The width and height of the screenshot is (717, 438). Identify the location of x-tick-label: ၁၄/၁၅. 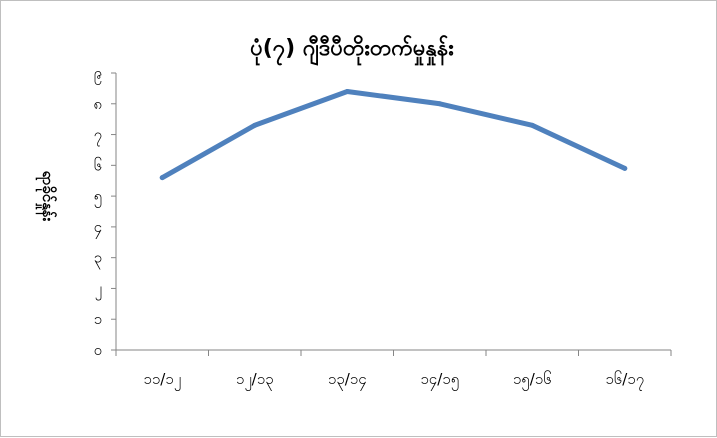
(439, 380).